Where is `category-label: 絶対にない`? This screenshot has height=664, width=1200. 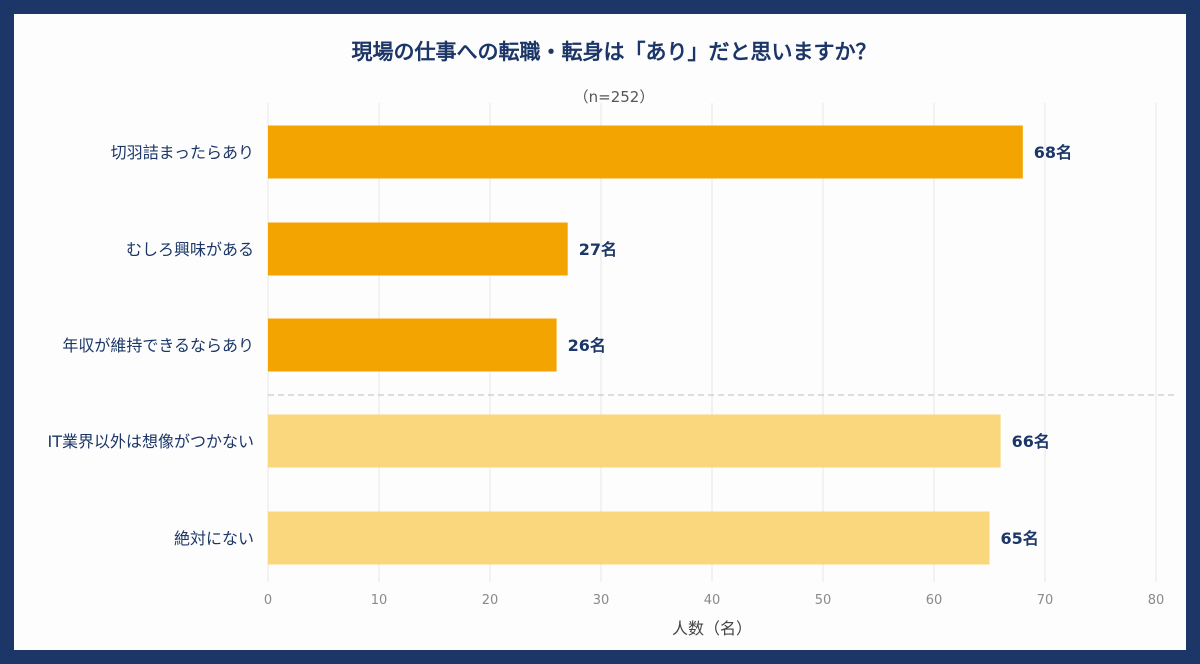
category-label: 絶対にない is located at coordinates (214, 538).